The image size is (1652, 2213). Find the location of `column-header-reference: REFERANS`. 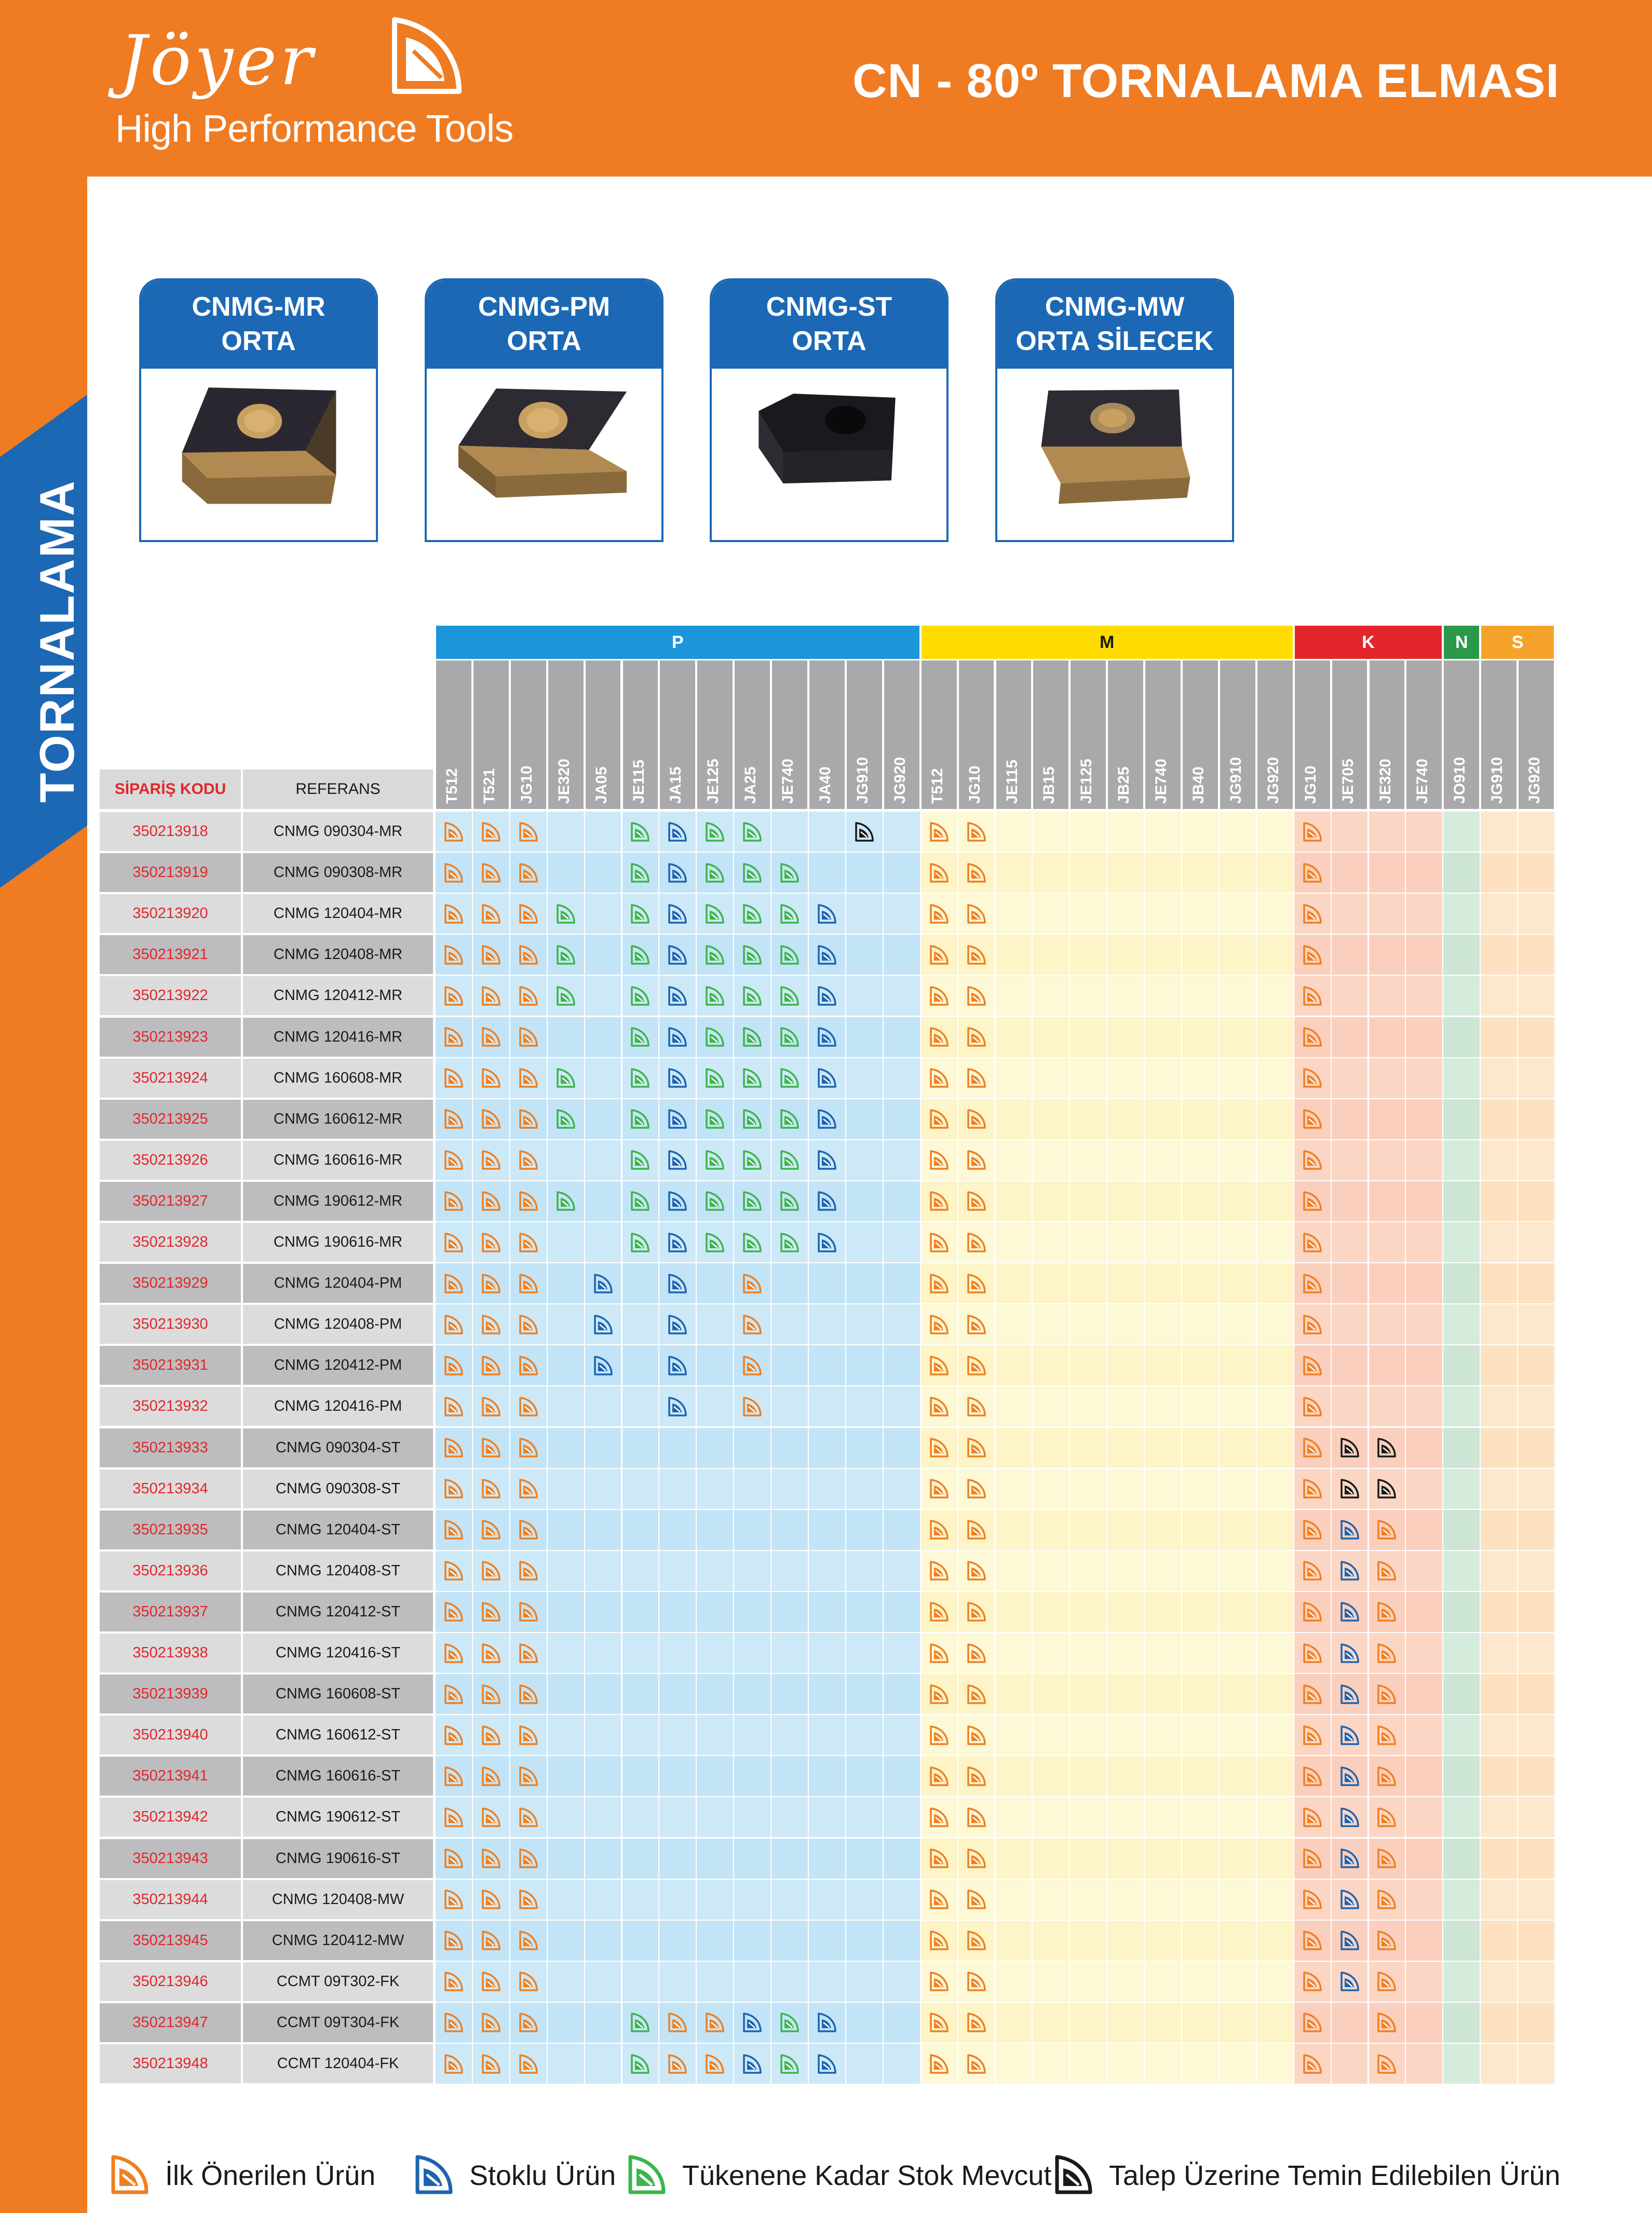

column-header-reference: REFERANS is located at coordinates (338, 789).